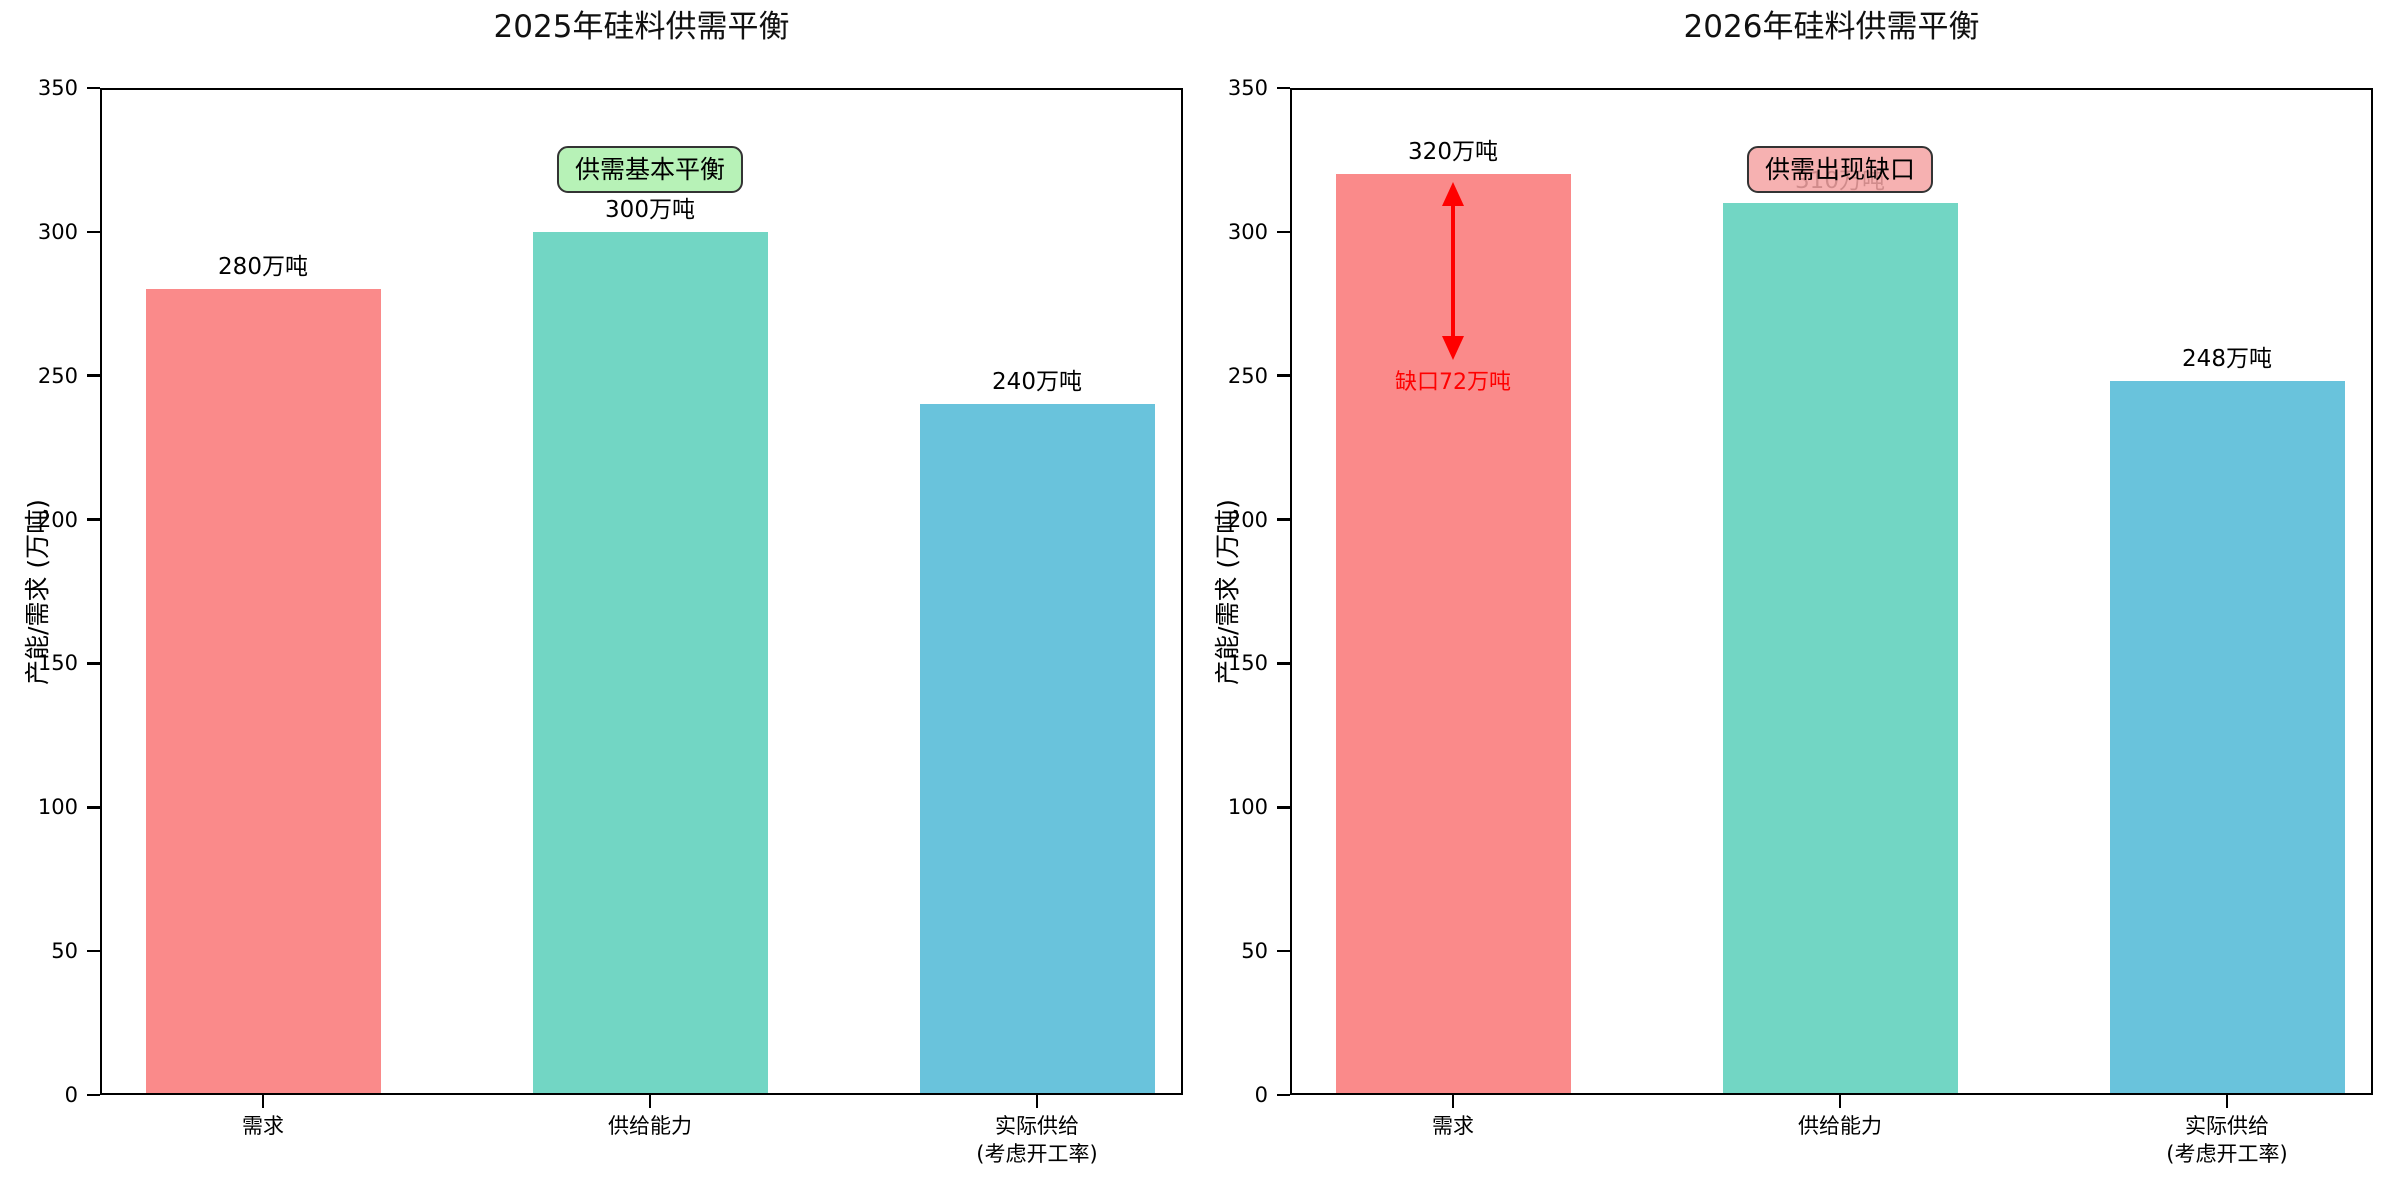 The width and height of the screenshot is (2385, 1185). Describe the element at coordinates (1227, 591) in the screenshot. I see `y-axis-title: 产能/需求 (万吨)` at that location.